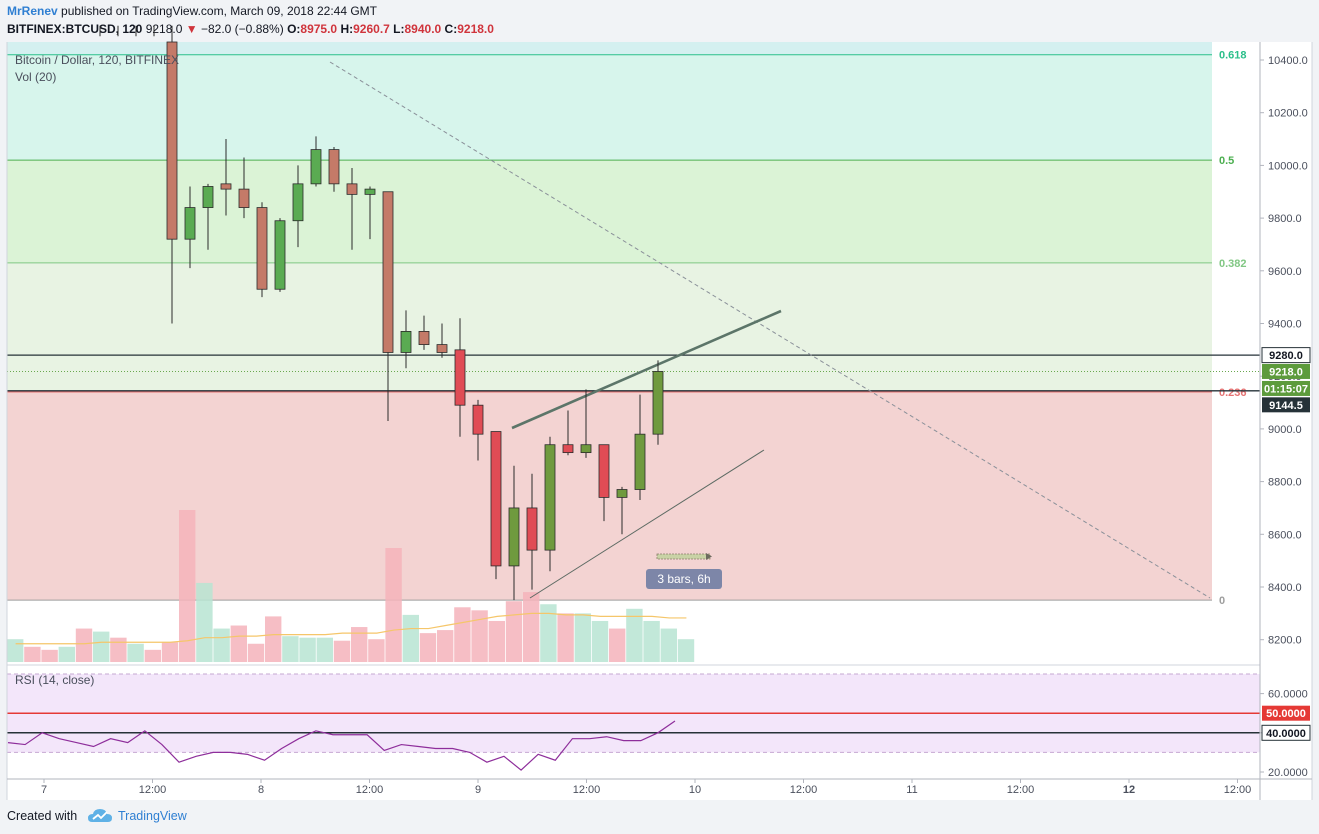 The width and height of the screenshot is (1319, 834). What do you see at coordinates (1285, 272) in the screenshot?
I see `price-tick-label: 9600.0` at bounding box center [1285, 272].